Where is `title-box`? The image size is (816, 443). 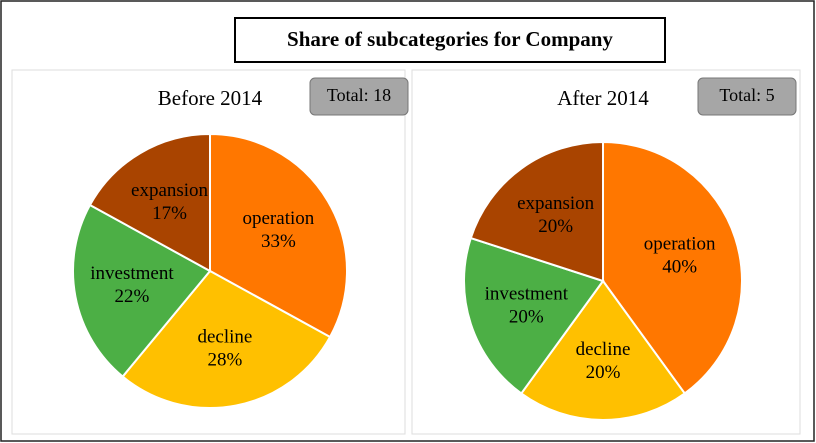 title-box is located at coordinates (450, 40).